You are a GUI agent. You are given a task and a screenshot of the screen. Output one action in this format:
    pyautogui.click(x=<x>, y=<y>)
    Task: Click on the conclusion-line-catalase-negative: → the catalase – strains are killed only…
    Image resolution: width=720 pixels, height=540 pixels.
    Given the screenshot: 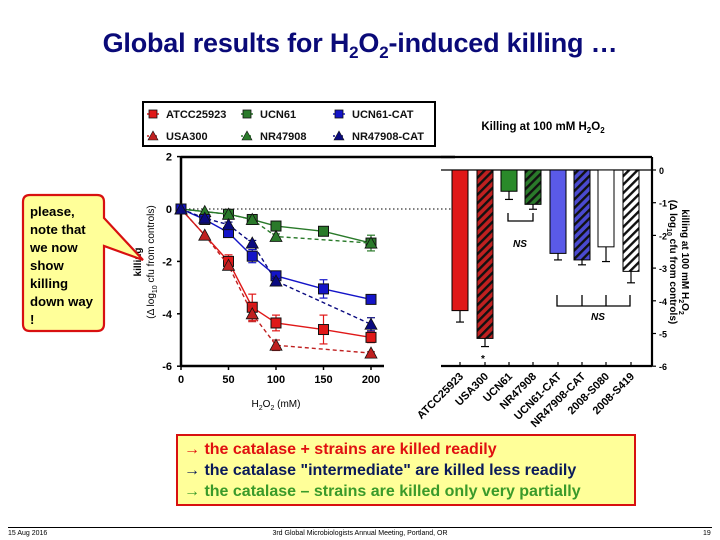 What is the action you would take?
    pyautogui.click(x=382, y=491)
    